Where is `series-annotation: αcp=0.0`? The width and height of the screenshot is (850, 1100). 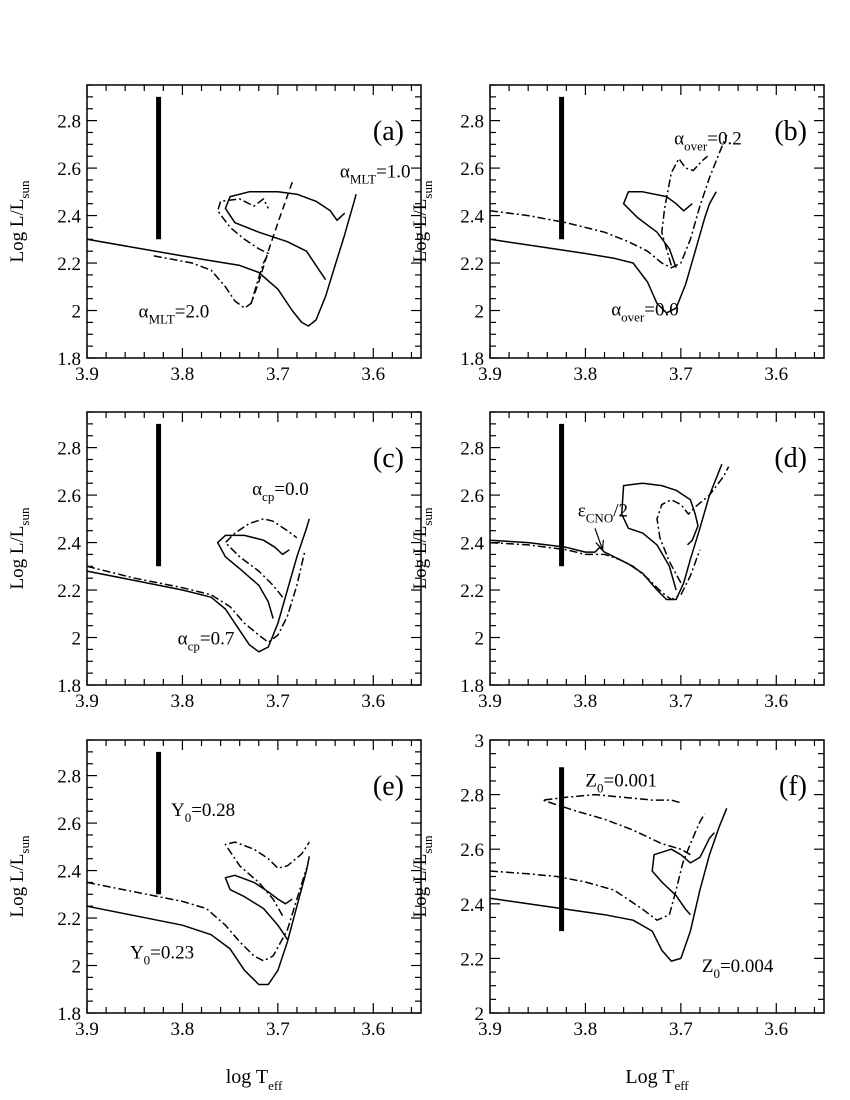 series-annotation: αcp=0.0 is located at coordinates (280, 491).